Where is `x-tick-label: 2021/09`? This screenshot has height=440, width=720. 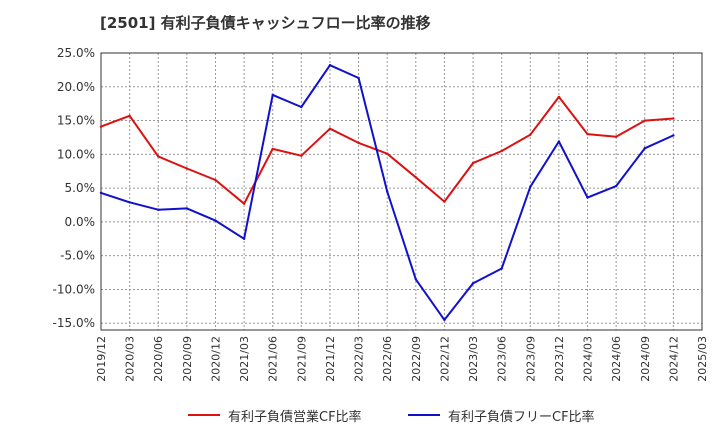
x-tick-label: 2021/09 is located at coordinates (301, 359).